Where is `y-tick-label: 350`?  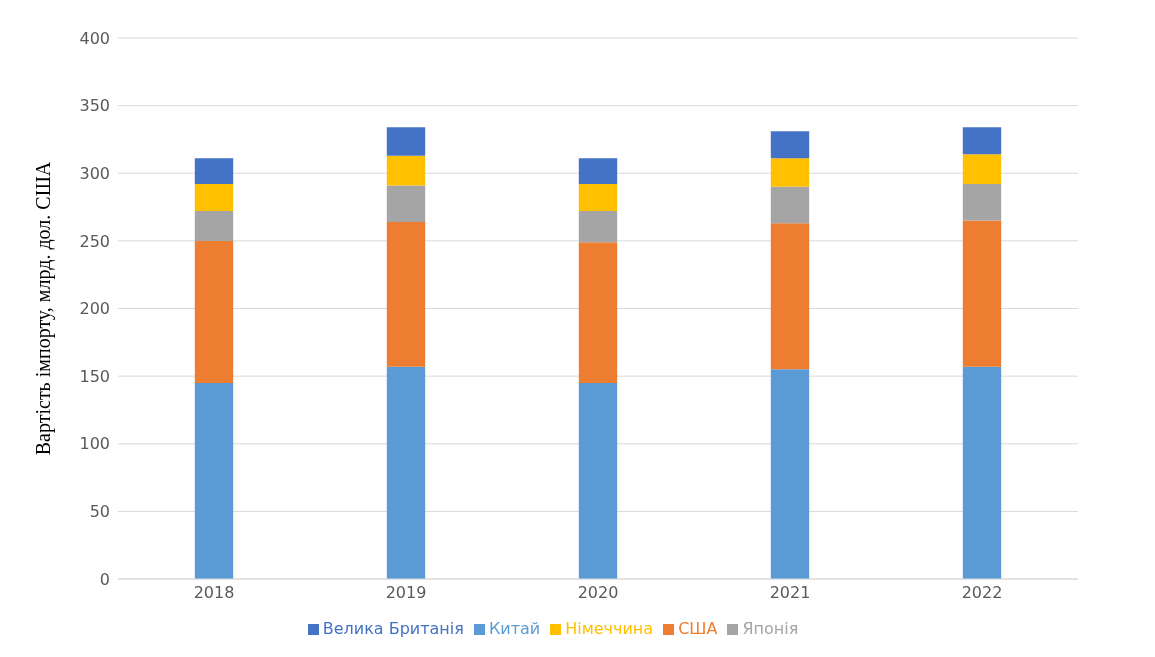
y-tick-label: 350 is located at coordinates (94, 106).